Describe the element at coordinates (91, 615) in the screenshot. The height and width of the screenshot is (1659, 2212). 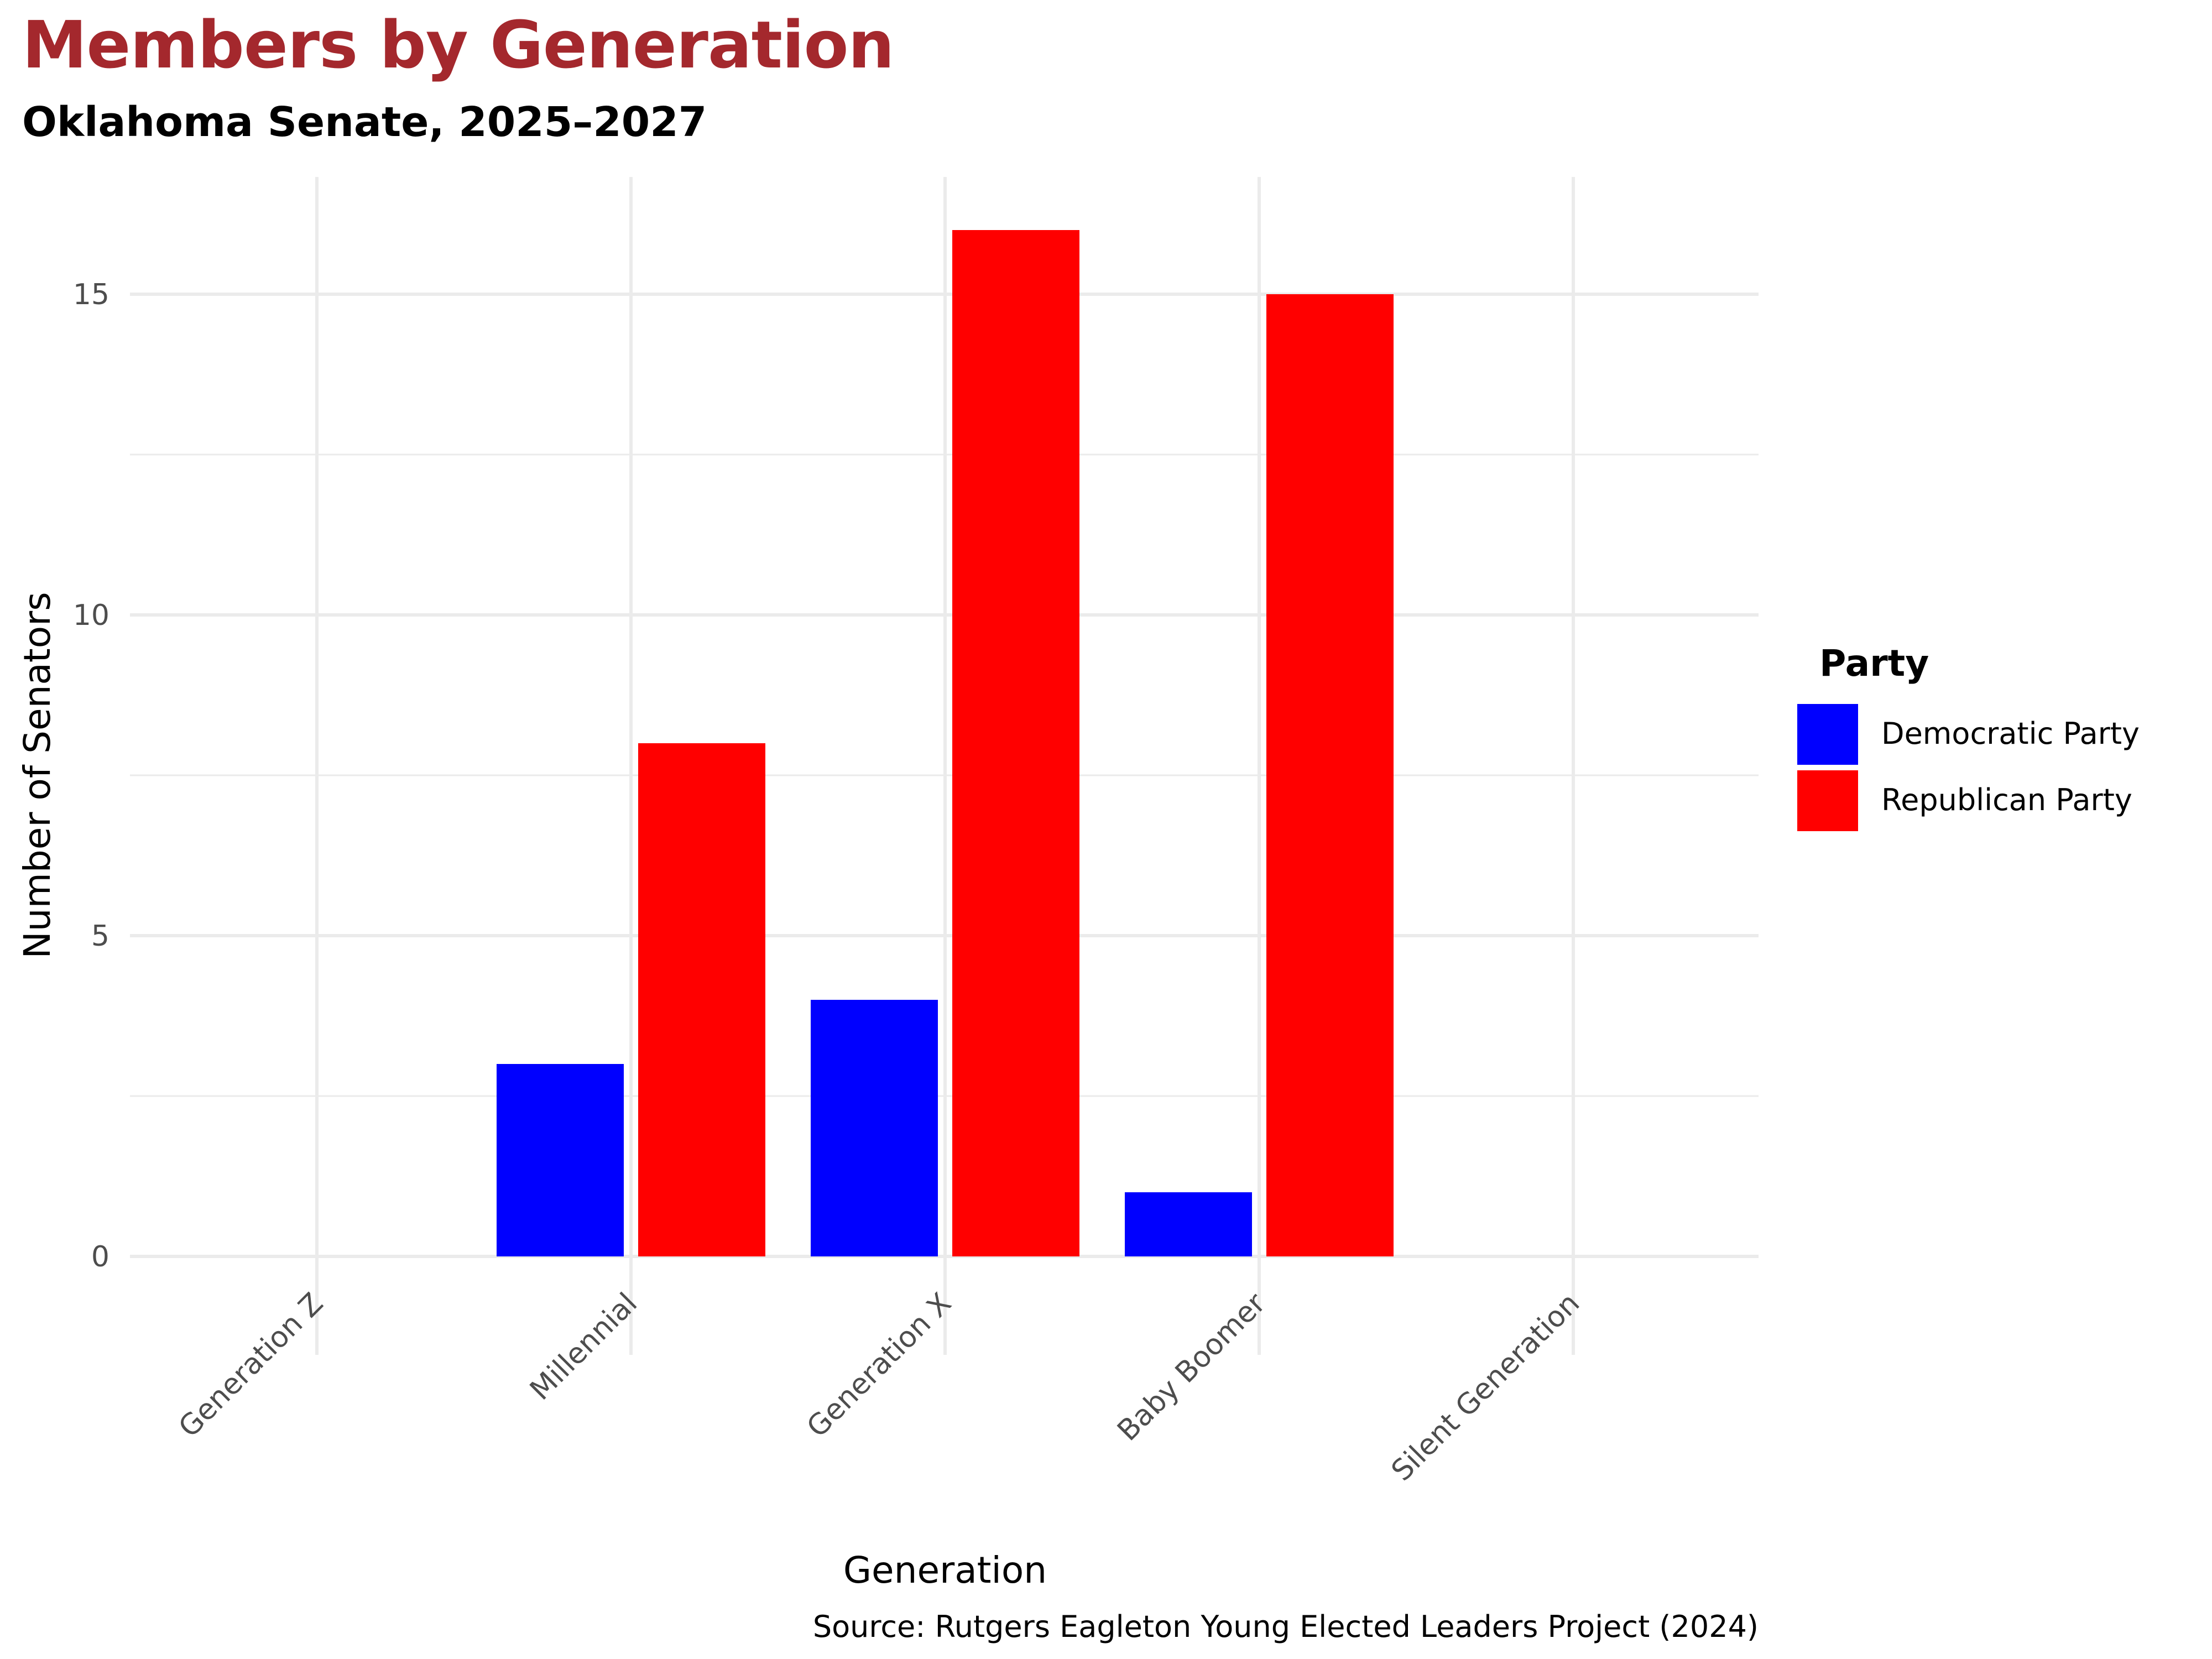
I see `y-tick-label: 10` at that location.